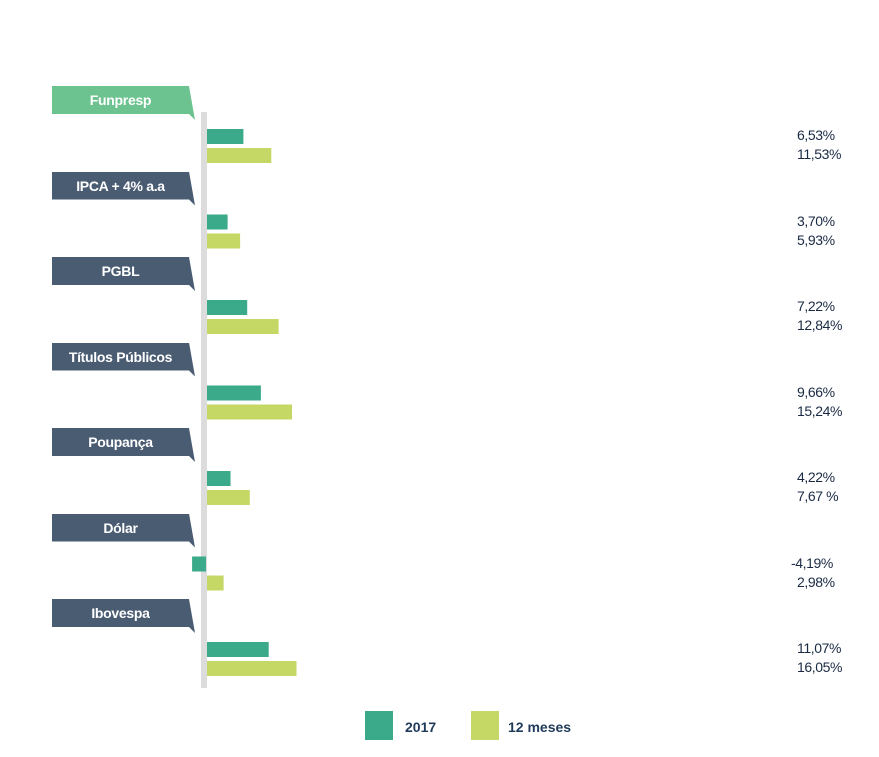 The height and width of the screenshot is (757, 879). What do you see at coordinates (812, 562) in the screenshot?
I see `data-label: -4,19%` at bounding box center [812, 562].